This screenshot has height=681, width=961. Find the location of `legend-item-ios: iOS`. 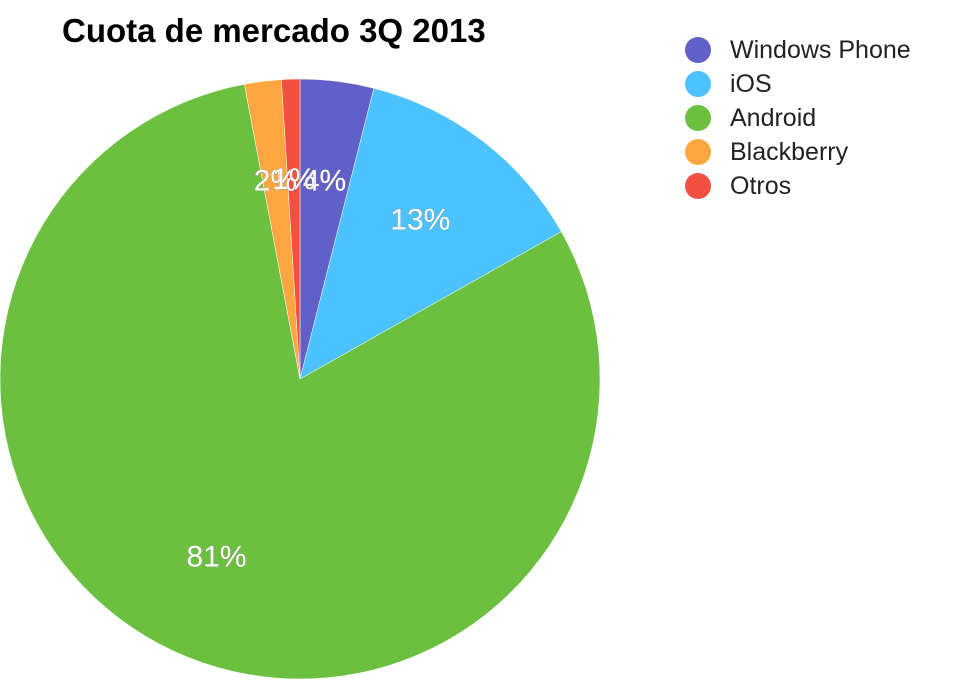

legend-item-ios: iOS is located at coordinates (798, 84).